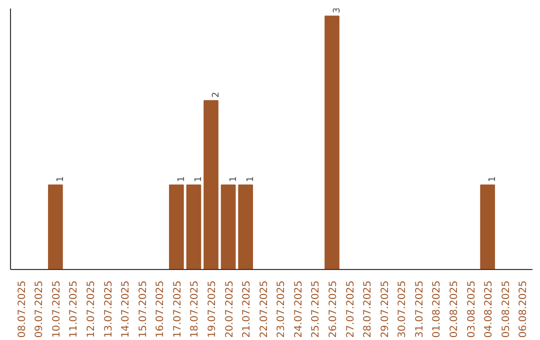  I want to click on x-tick-label: 21.07.2025, so click(247, 309).